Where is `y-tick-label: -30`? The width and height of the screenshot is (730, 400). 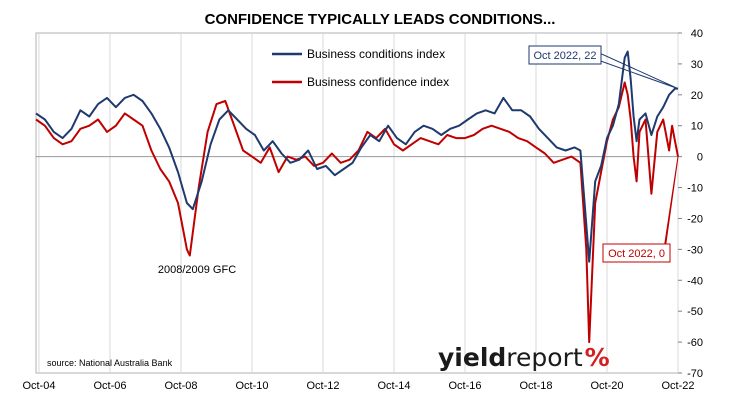
y-tick-label: -30 is located at coordinates (695, 250).